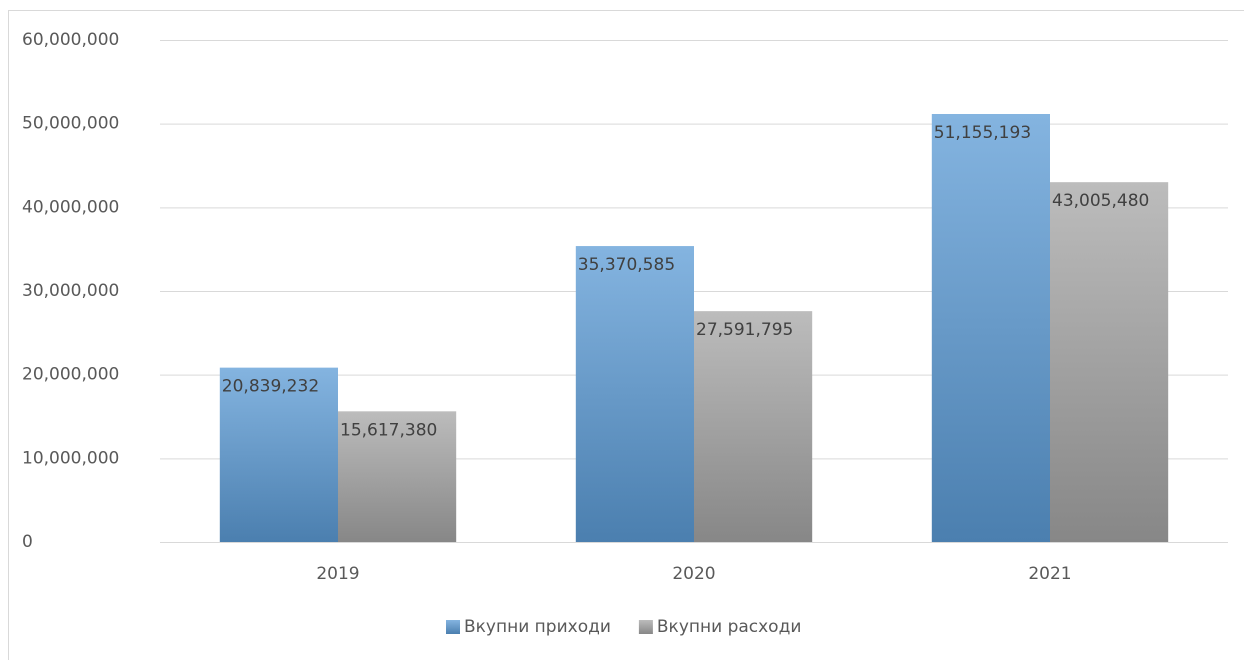  I want to click on y-tick-label: 20,000,000, so click(70, 375).